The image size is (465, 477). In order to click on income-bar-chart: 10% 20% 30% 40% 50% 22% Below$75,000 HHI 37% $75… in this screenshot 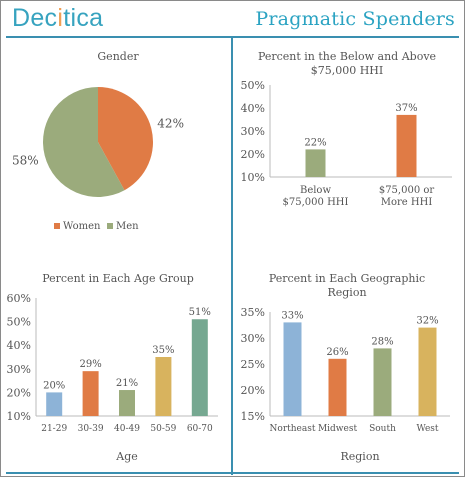, I will do `click(346, 143)`.